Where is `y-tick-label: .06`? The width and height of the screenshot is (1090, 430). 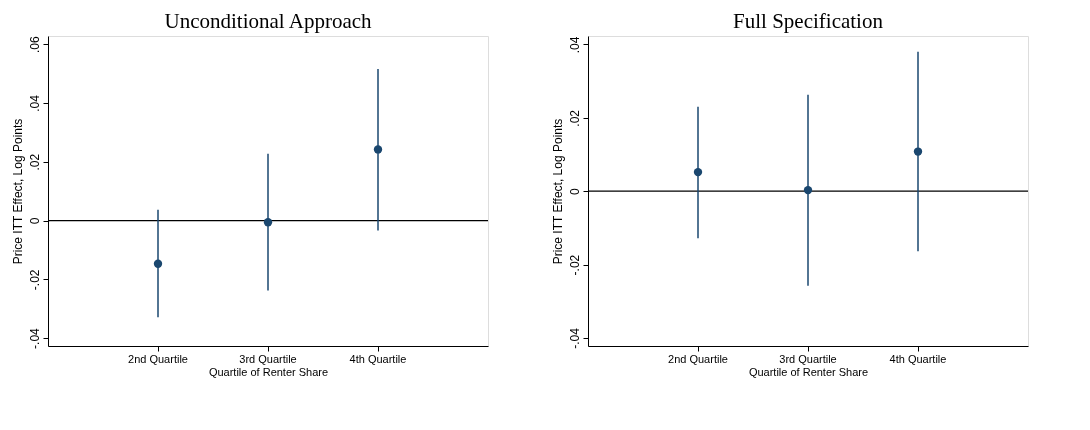
y-tick-label: .06 is located at coordinates (34, 45).